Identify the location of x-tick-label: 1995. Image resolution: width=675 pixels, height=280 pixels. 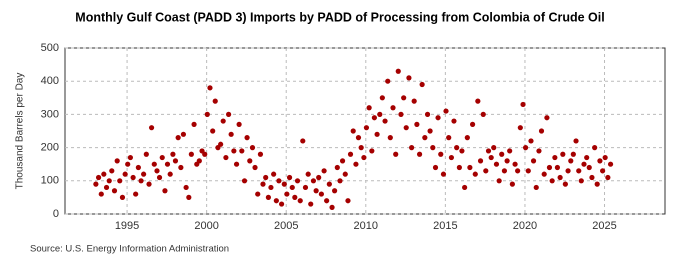
(127, 226).